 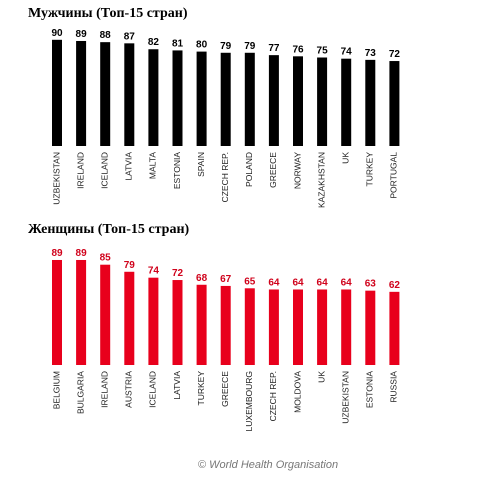 I want to click on category-label: BELGIUM, so click(x=56, y=390).